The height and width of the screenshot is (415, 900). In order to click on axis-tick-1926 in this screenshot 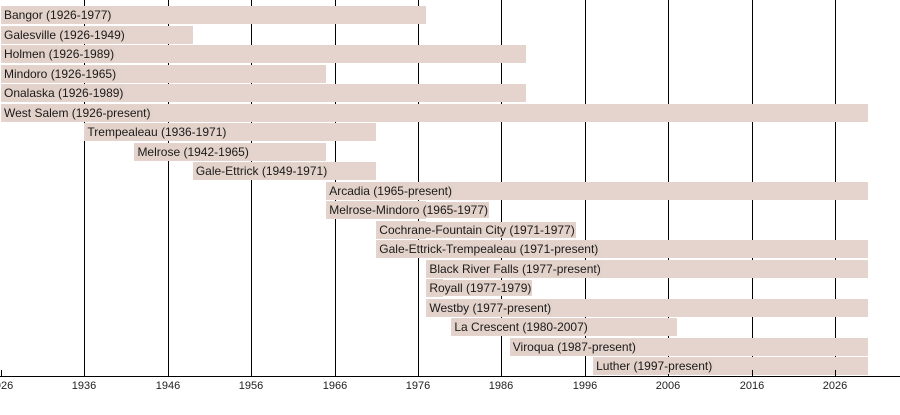, I will do `click(1, 373)`.